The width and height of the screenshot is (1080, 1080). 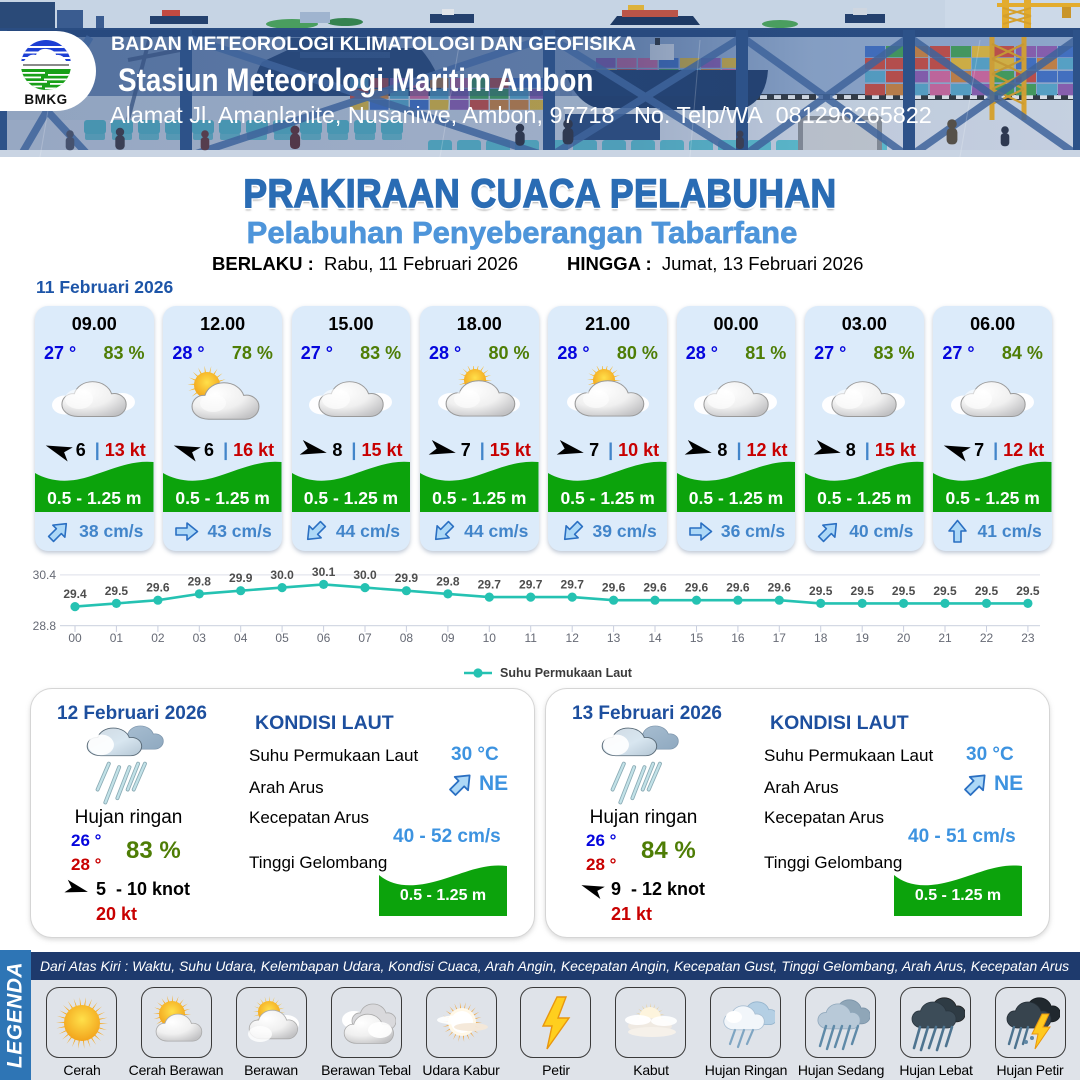 What do you see at coordinates (490, 638) in the screenshot?
I see `svg-text: 10` at bounding box center [490, 638].